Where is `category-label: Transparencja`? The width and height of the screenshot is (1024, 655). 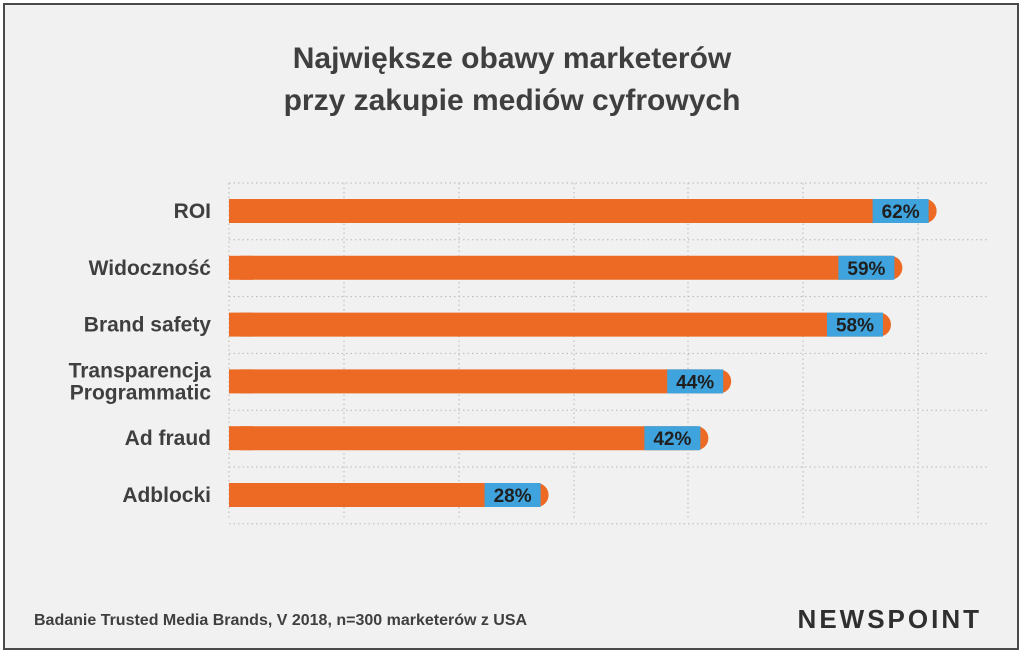
category-label: Transparencja is located at coordinates (140, 370).